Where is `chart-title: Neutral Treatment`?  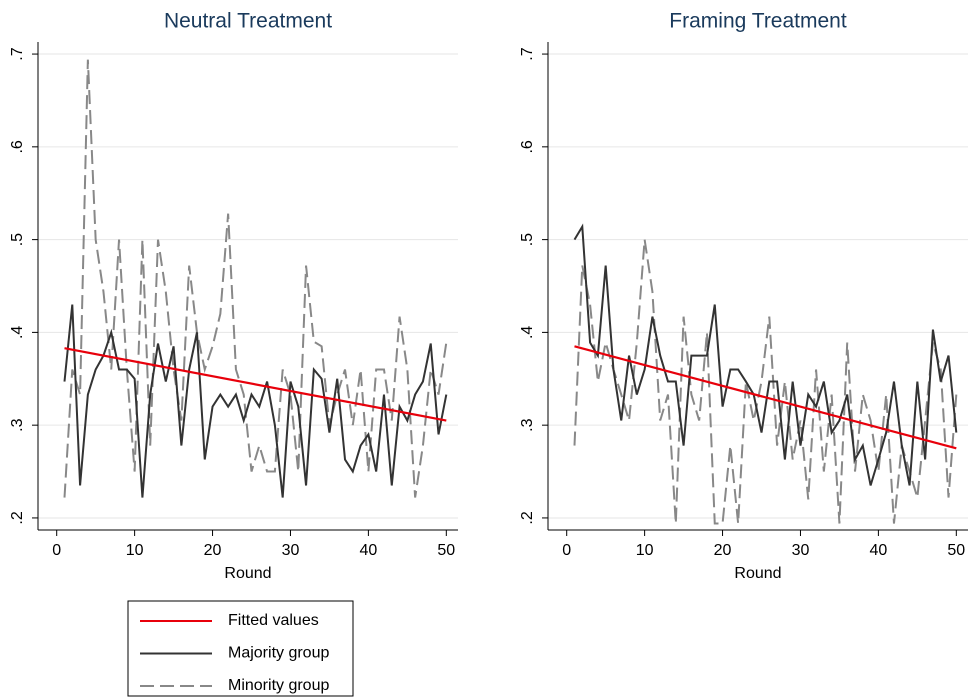
chart-title: Neutral Treatment is located at coordinates (248, 21).